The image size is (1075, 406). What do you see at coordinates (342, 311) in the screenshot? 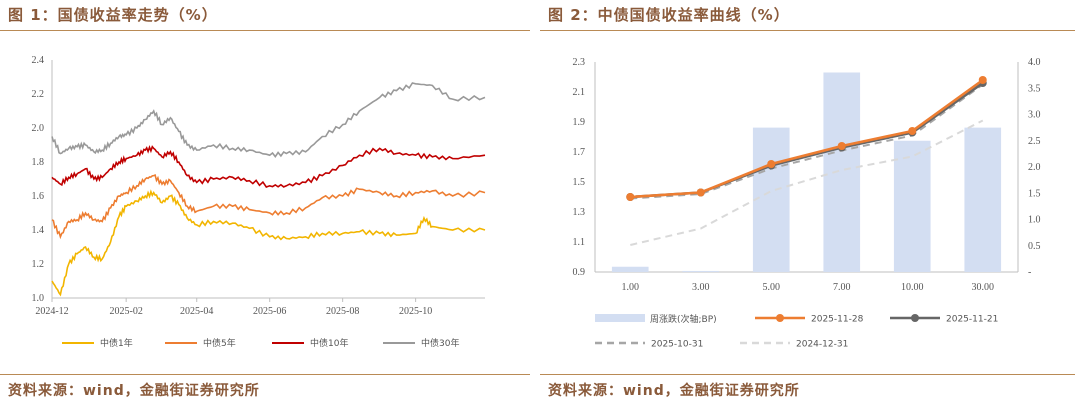
I see `x-tick-label: 2025-08` at bounding box center [342, 311].